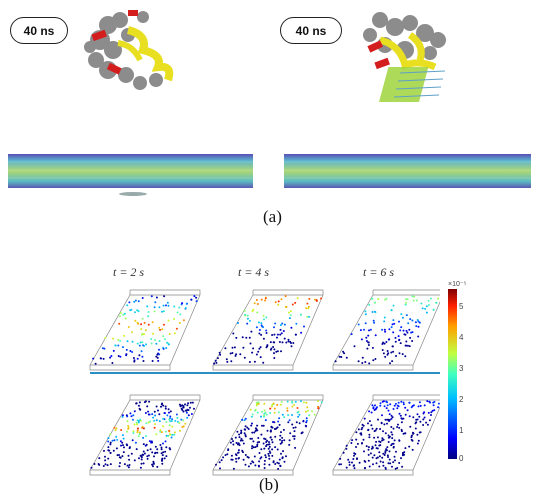  What do you see at coordinates (379, 272) in the screenshot?
I see `time-label-3: t = 6 s` at bounding box center [379, 272].